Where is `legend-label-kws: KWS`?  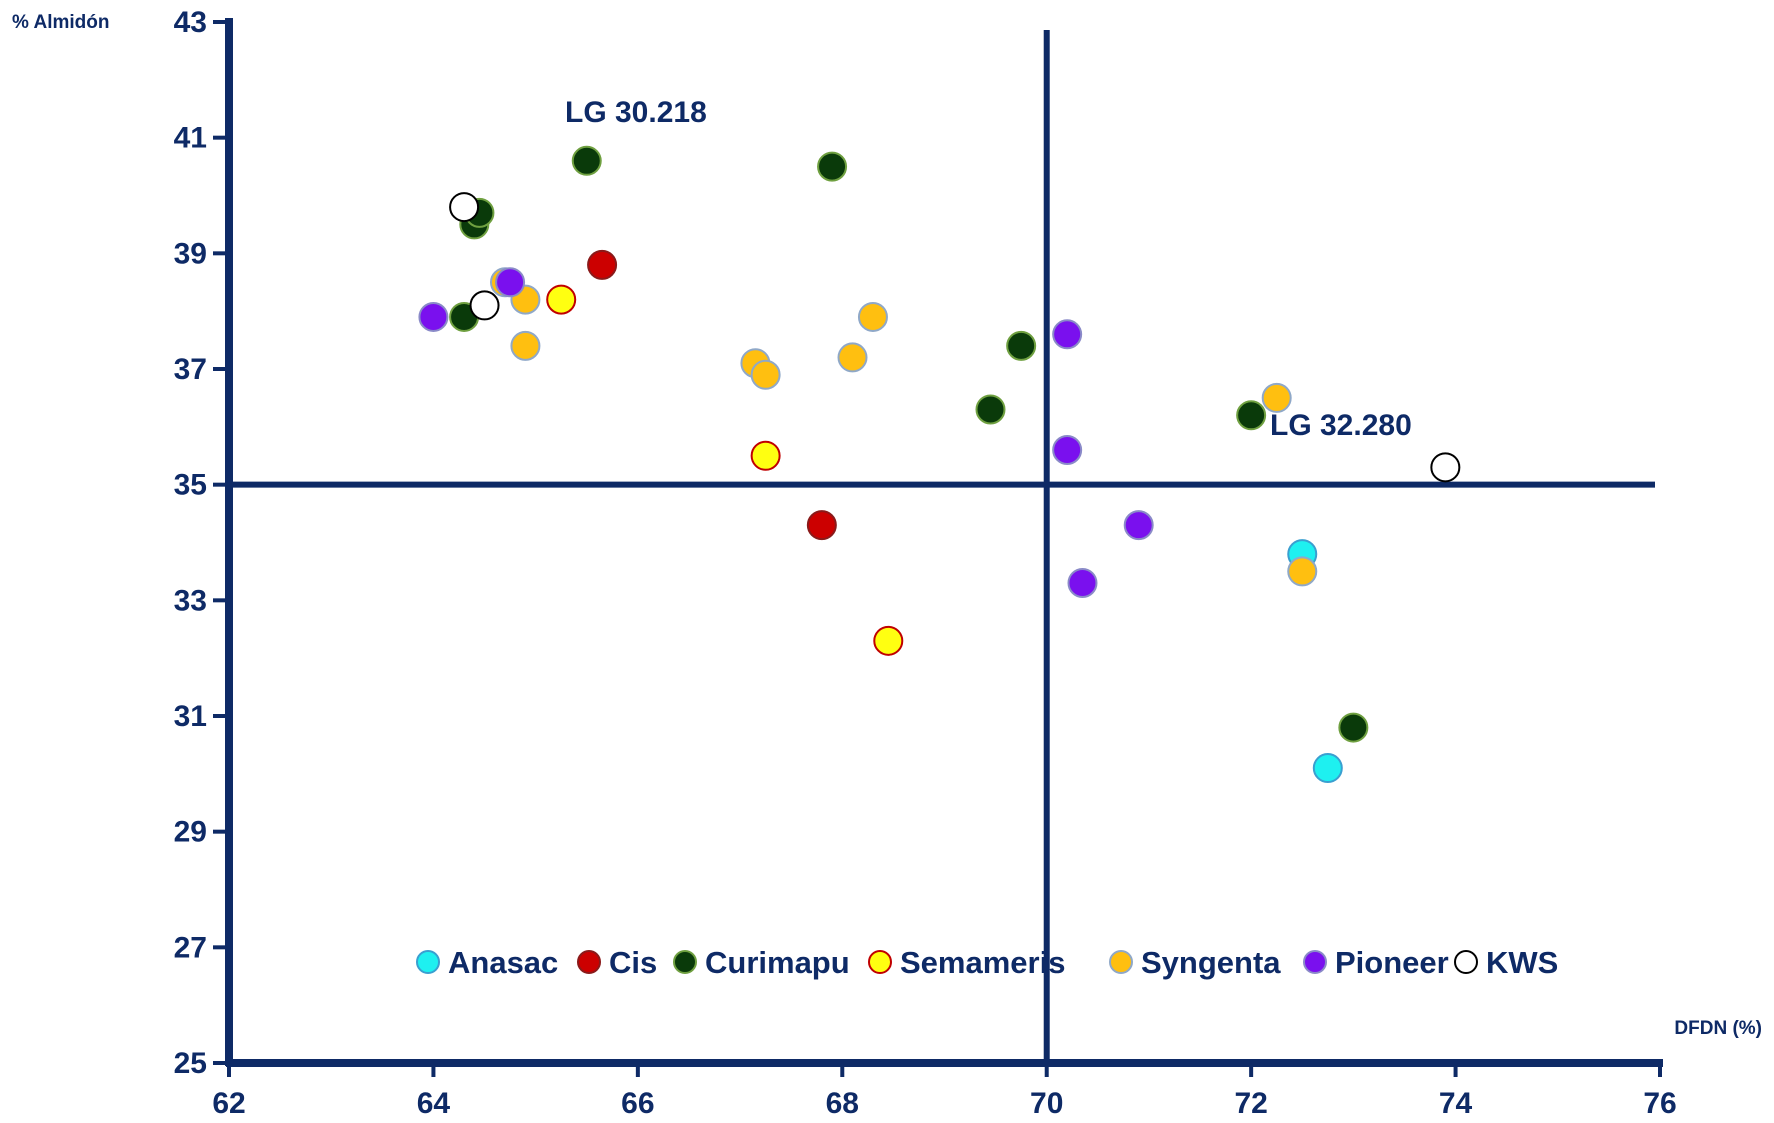 legend-label-kws: KWS is located at coordinates (1522, 962).